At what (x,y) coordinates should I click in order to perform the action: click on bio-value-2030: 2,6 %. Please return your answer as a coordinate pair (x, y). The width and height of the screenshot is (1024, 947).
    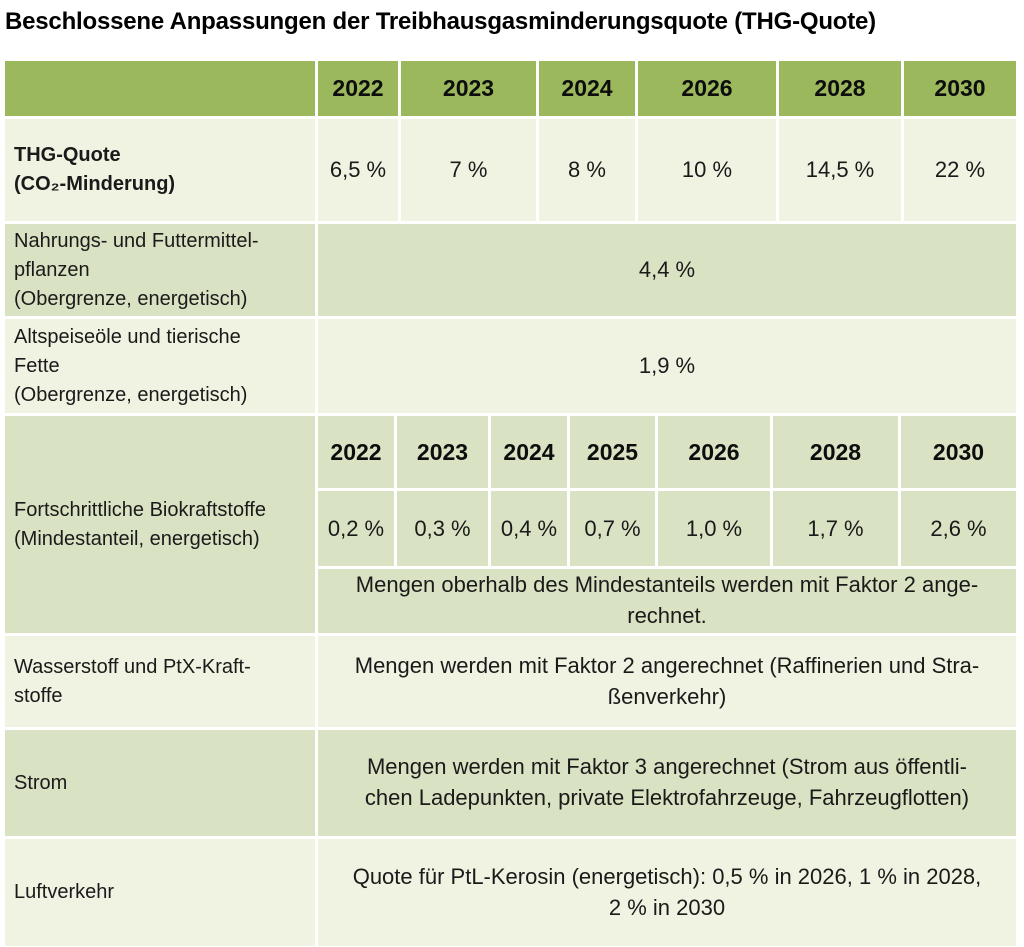
    Looking at the image, I should click on (958, 528).